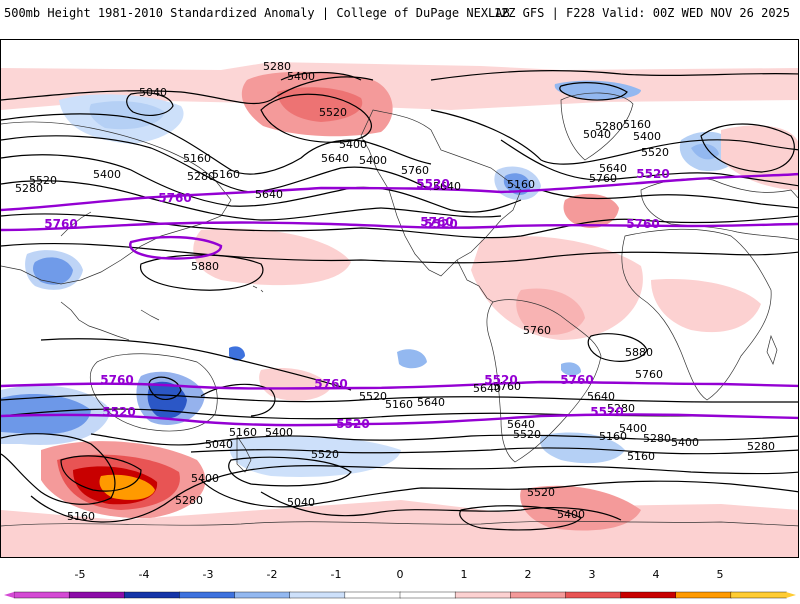 Image resolution: width=800 pixels, height=604 pixels. I want to click on colorbar-tick-label: -3, so click(208, 574).